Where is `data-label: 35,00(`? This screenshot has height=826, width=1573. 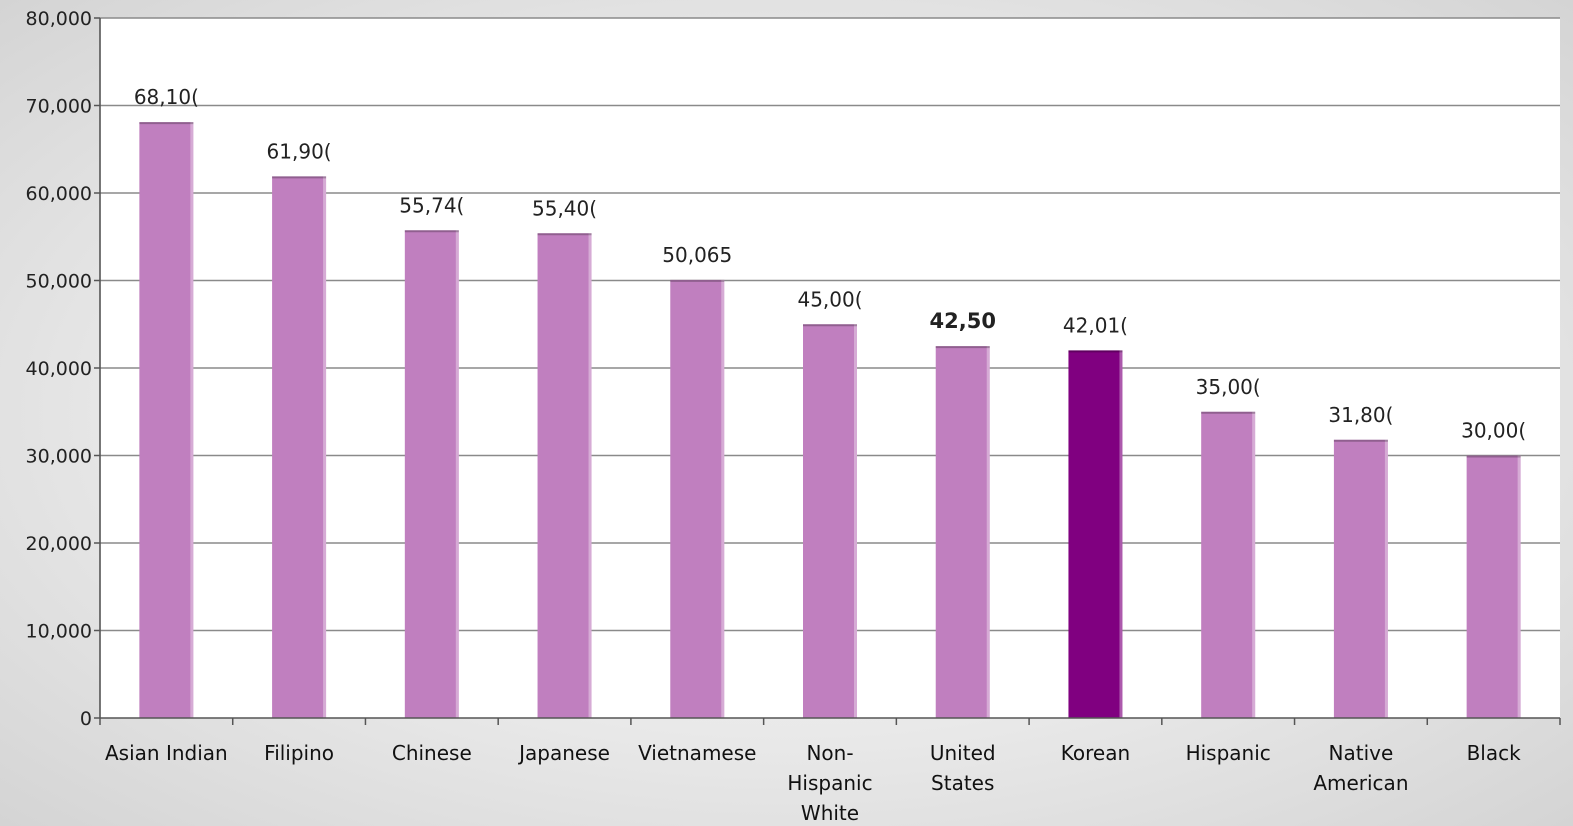 data-label: 35,00( is located at coordinates (1228, 387).